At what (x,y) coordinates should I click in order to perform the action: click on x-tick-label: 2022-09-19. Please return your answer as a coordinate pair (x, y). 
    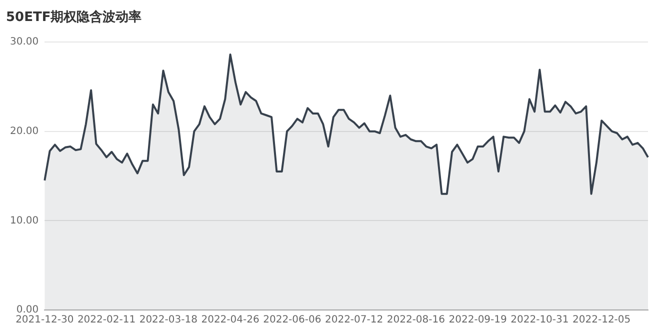
    Looking at the image, I should click on (477, 320).